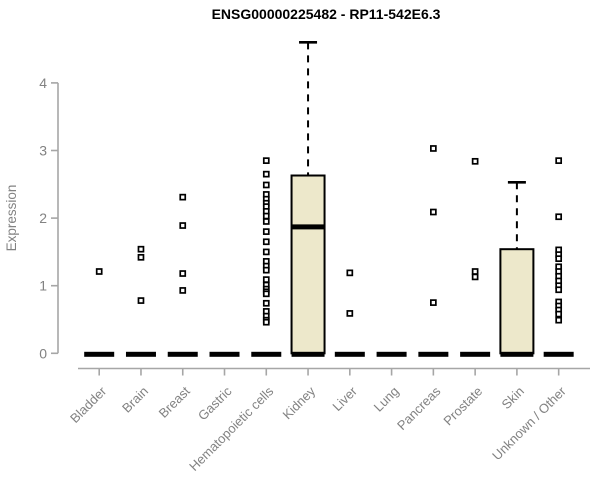 The image size is (600, 500). What do you see at coordinates (88, 404) in the screenshot?
I see `x-tick-label: Bladder` at bounding box center [88, 404].